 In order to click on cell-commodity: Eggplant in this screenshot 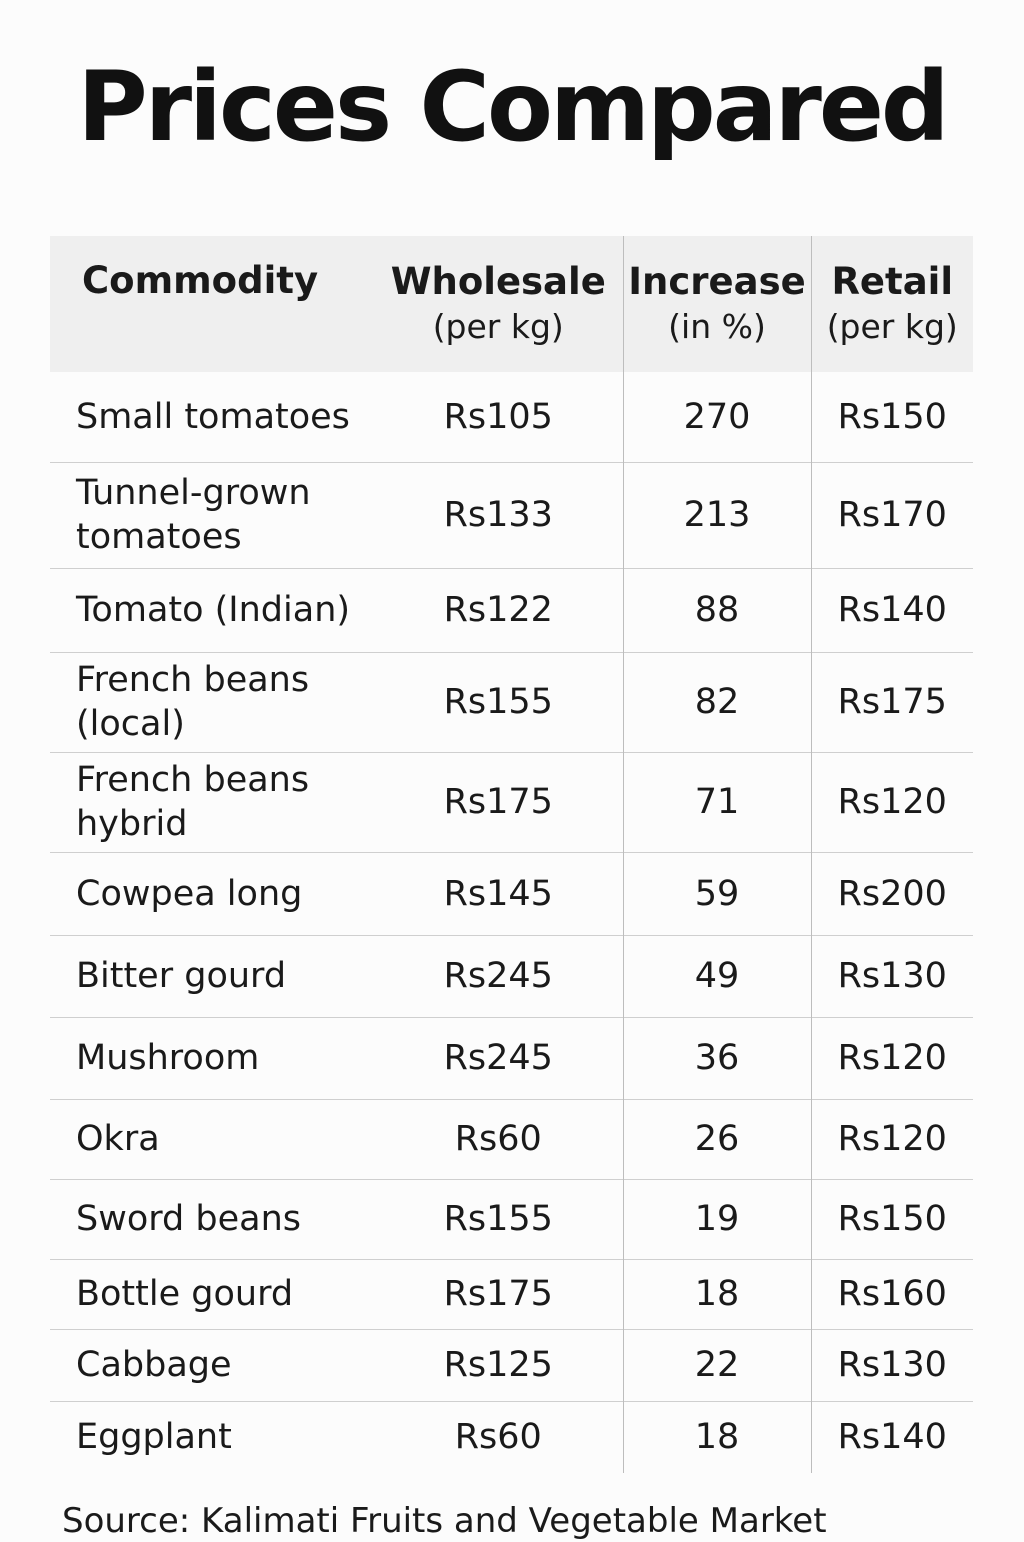, I will do `click(212, 1436)`.